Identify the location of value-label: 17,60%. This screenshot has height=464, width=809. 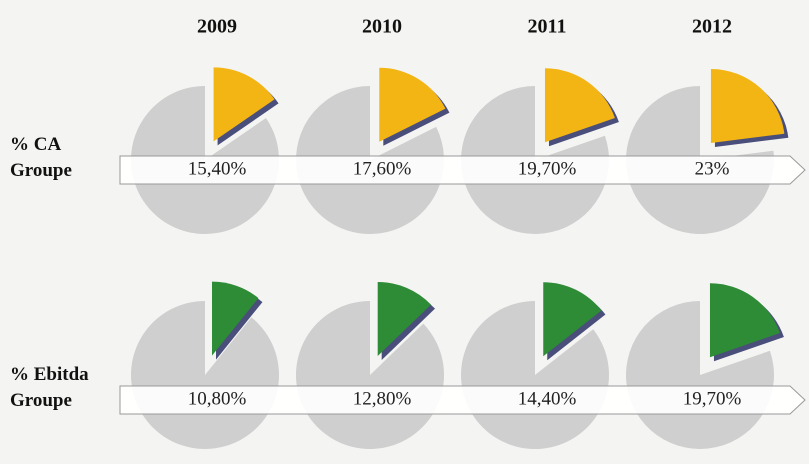
(382, 168).